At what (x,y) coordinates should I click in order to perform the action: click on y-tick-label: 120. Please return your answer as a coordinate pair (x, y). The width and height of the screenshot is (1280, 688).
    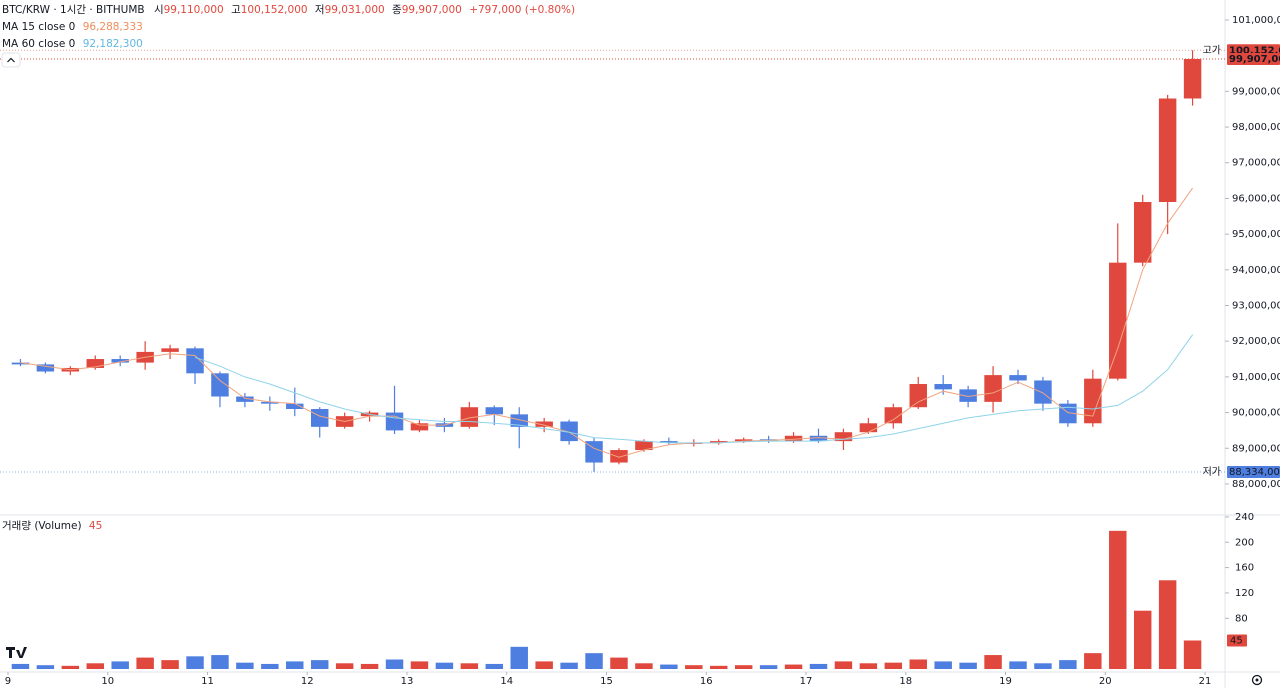
    Looking at the image, I should click on (1244, 593).